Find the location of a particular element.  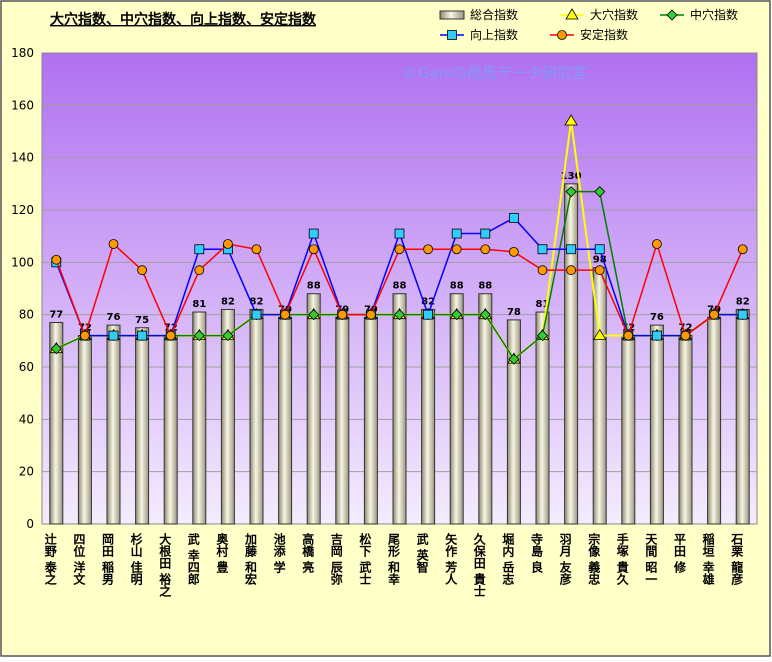

x-tick-label: 天間 昭一 is located at coordinates (651, 559).